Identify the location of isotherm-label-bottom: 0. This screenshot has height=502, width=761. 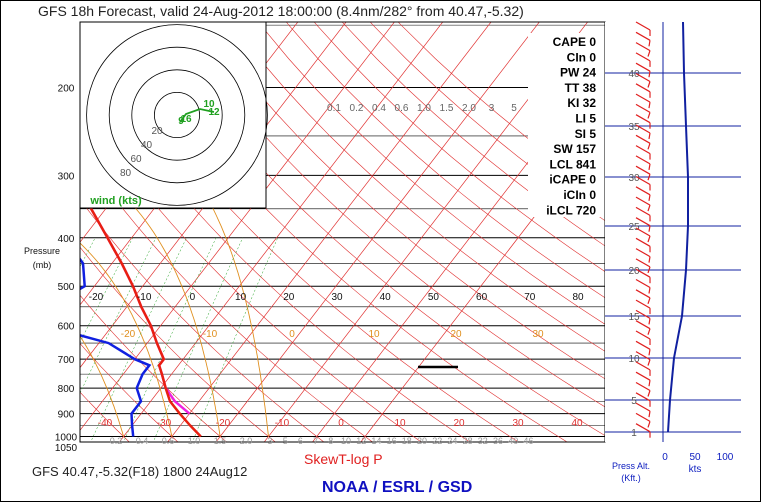
(341, 423).